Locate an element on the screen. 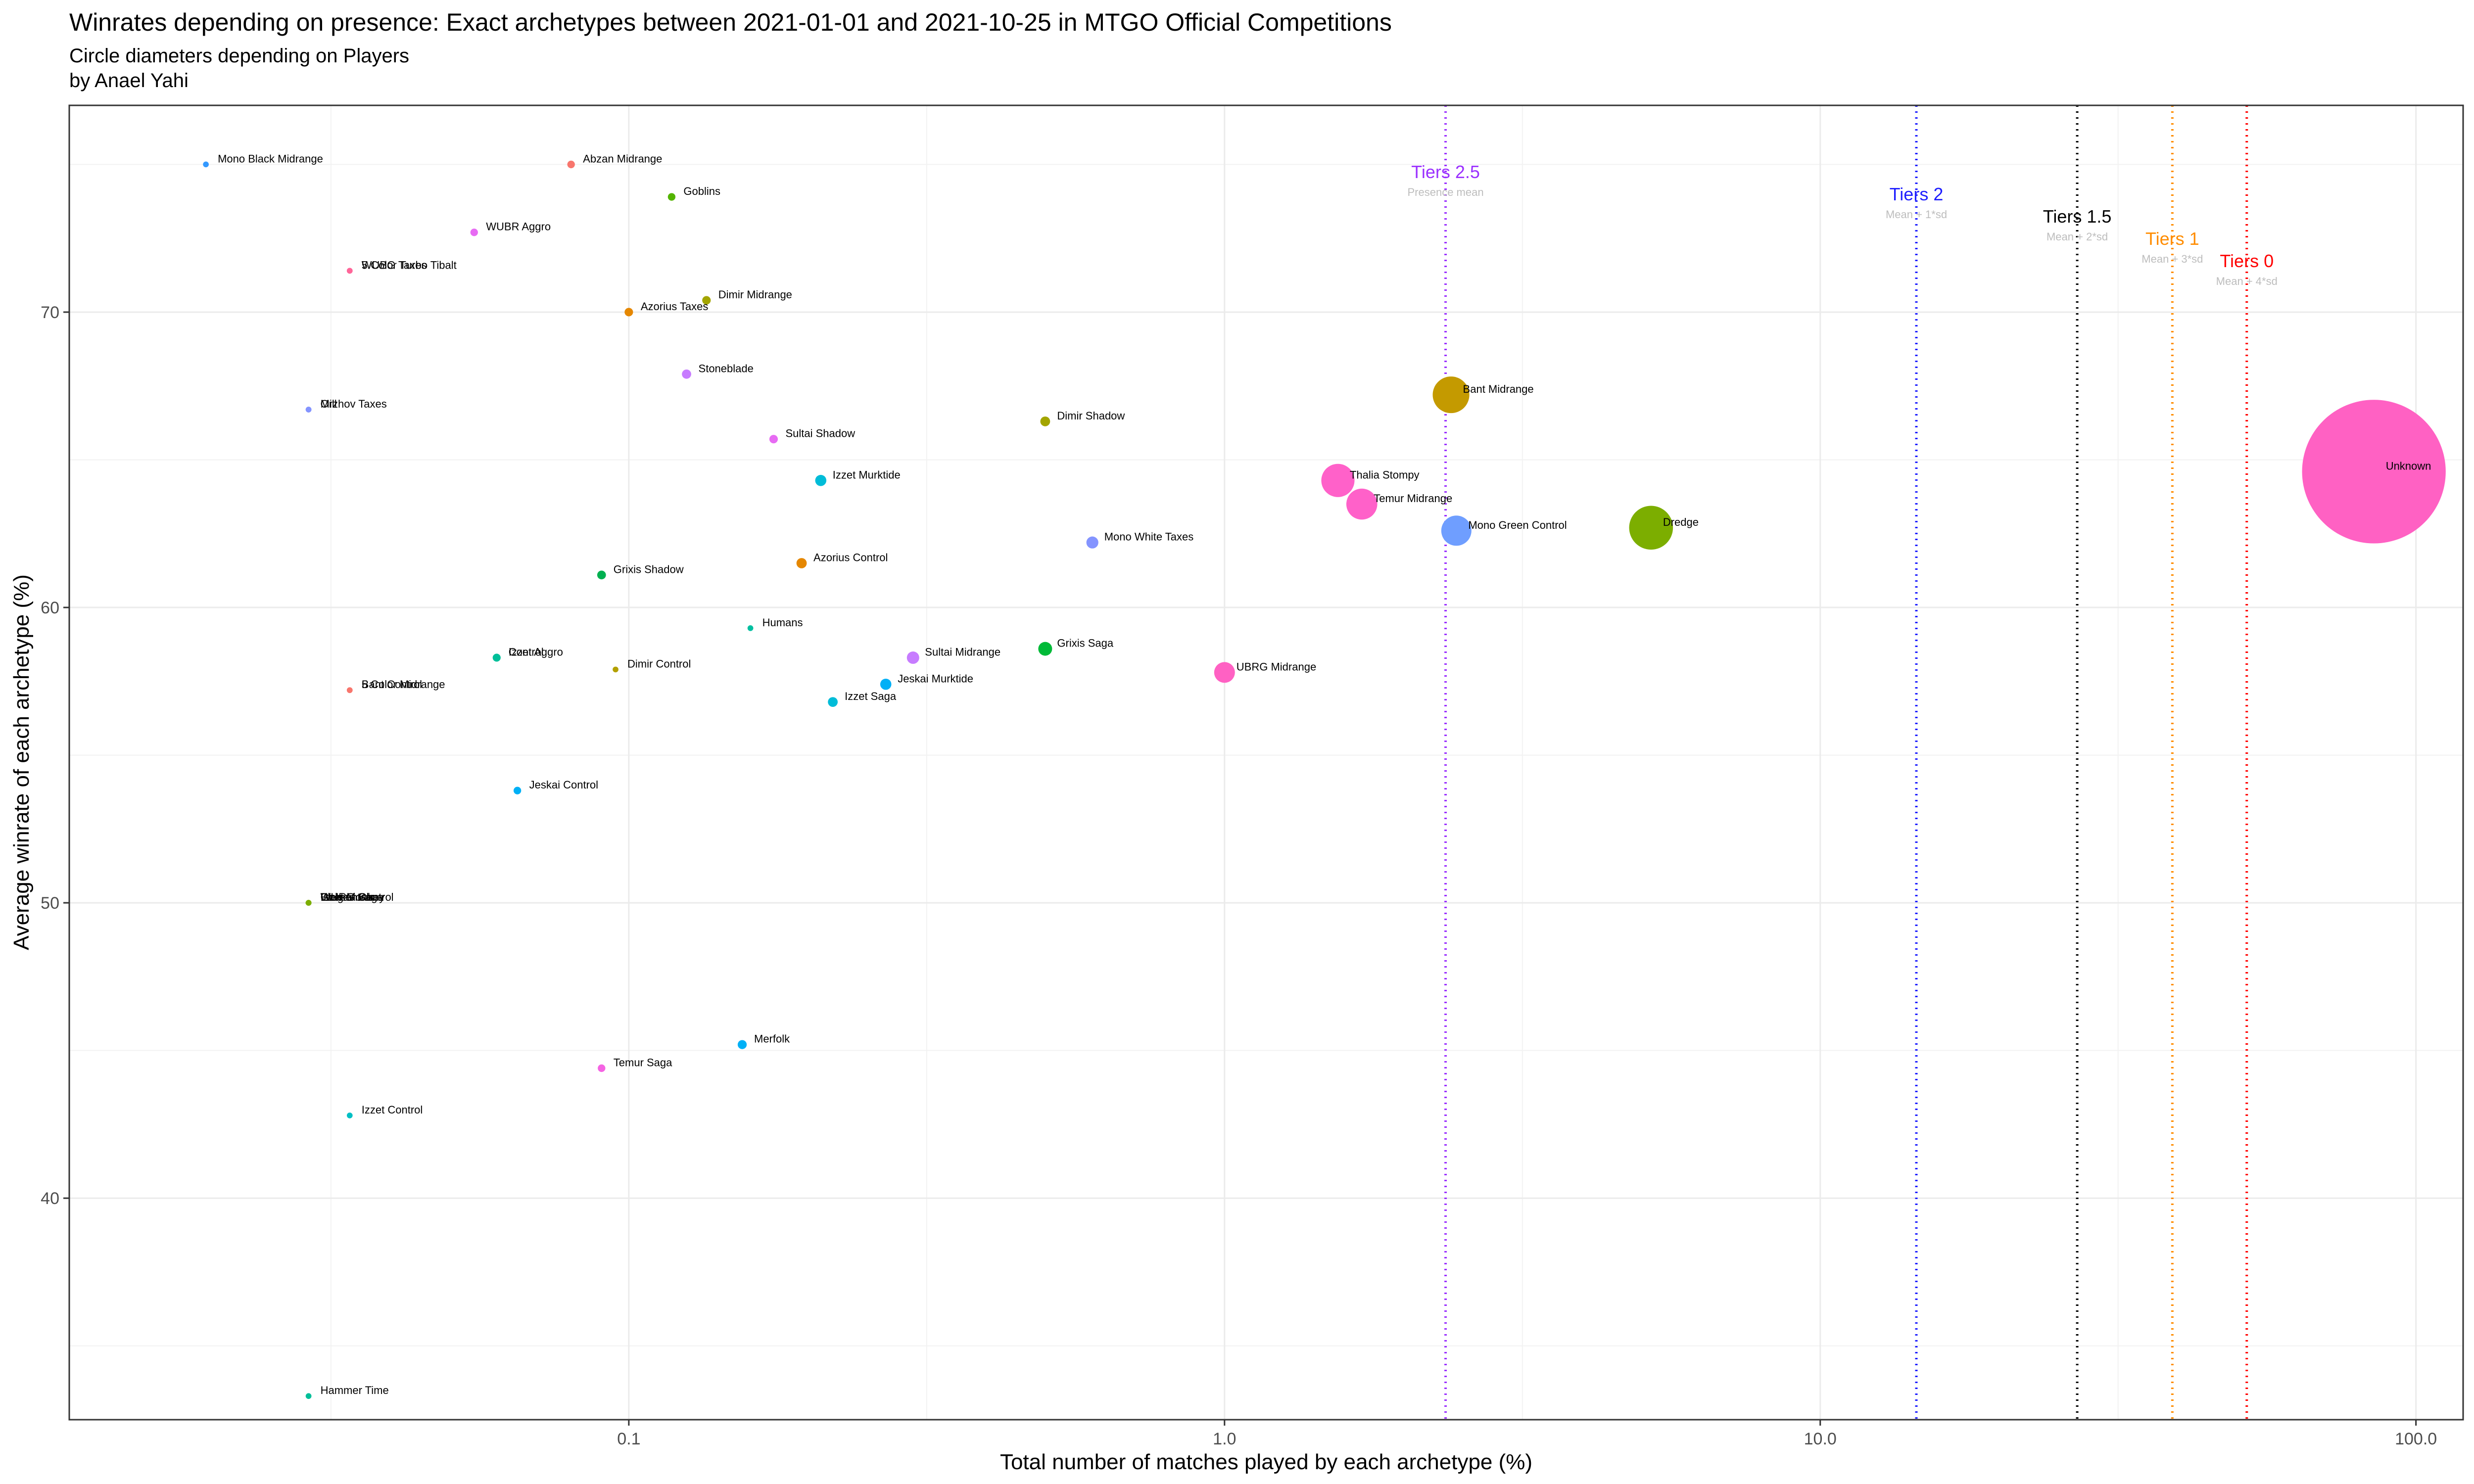 This screenshot has width=2474, height=1484. point-label: Temur Midrange is located at coordinates (1413, 498).